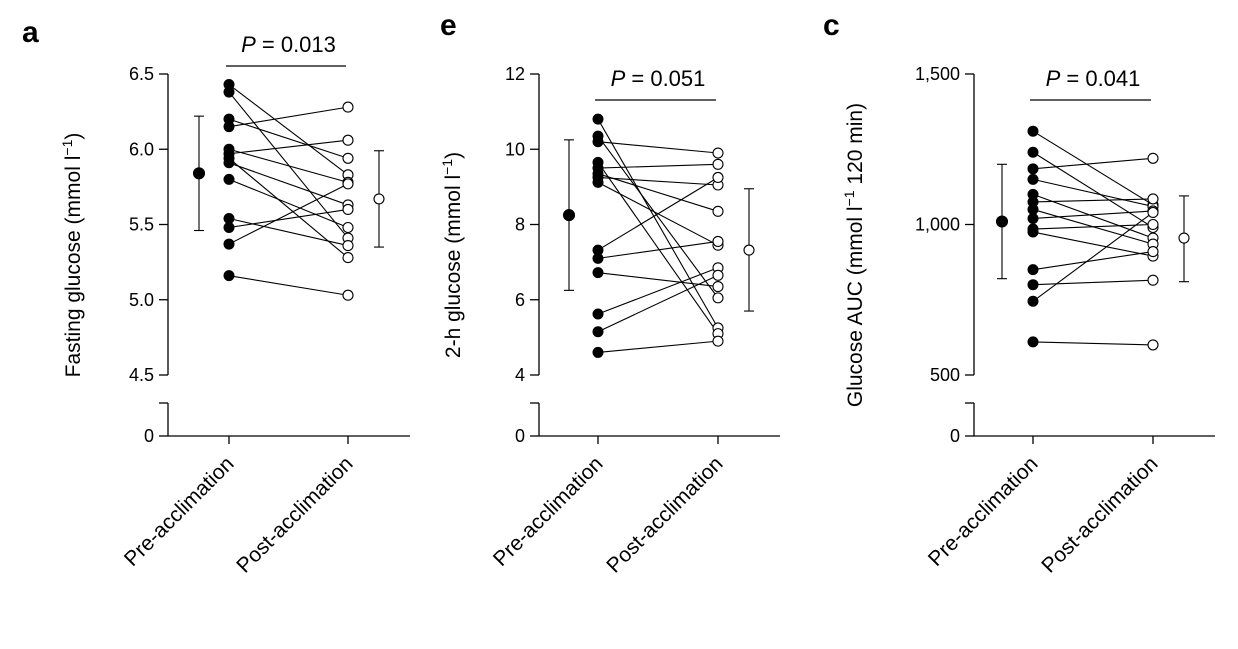 The height and width of the screenshot is (649, 1238). What do you see at coordinates (452, 255) in the screenshot?
I see `y-axis-title: 2-h glucose (mmol l−1)` at bounding box center [452, 255].